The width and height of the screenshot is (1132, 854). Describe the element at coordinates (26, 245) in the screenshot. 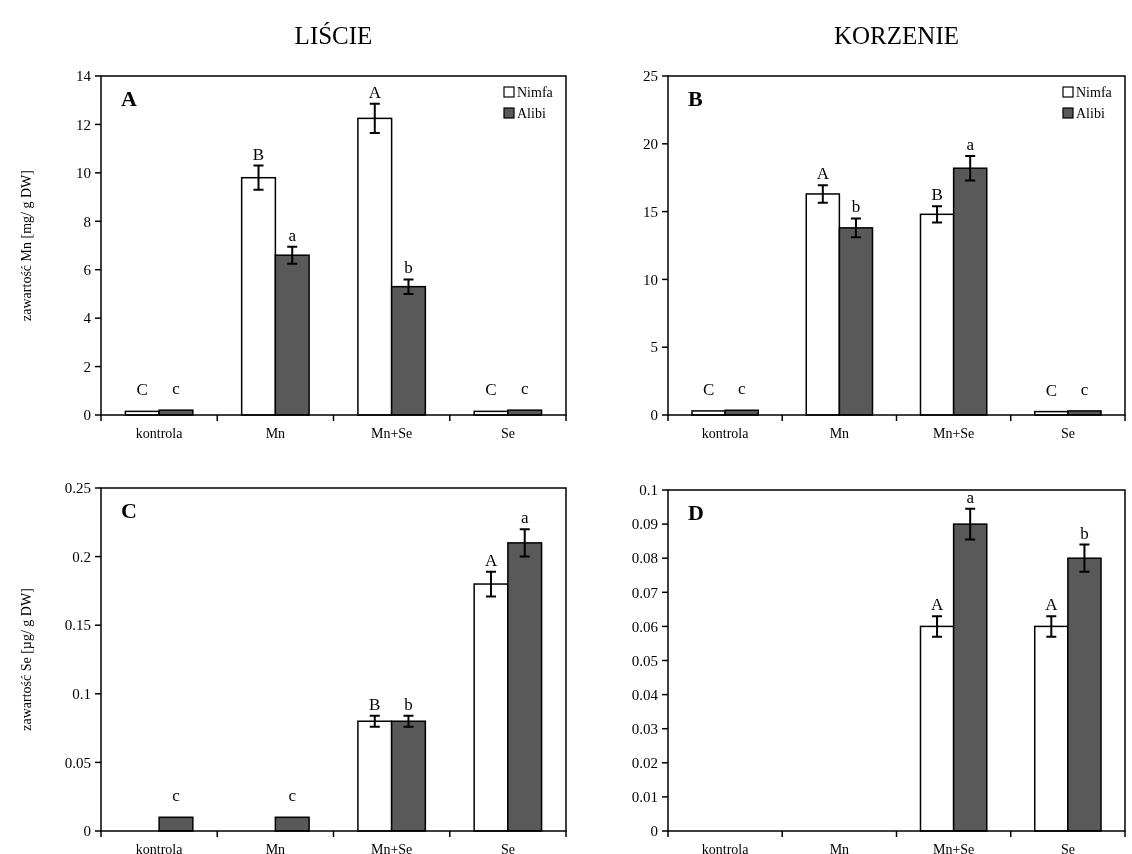

I see `y-axis-title: zawartość Mn [mg/ g DW]` at that location.